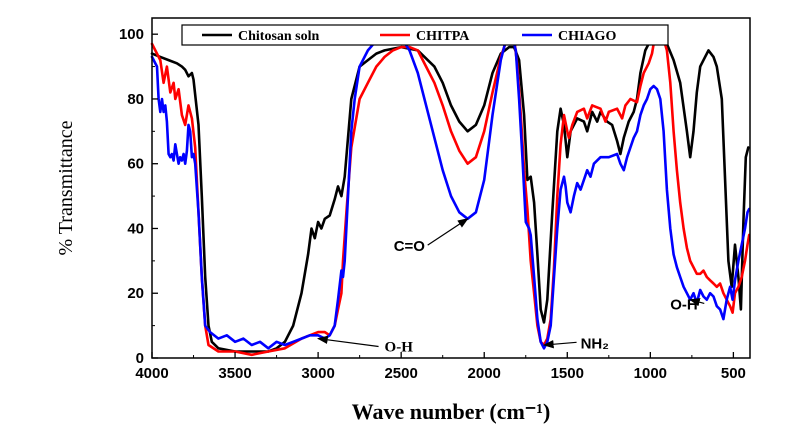 This screenshot has height=435, width=806. What do you see at coordinates (440, 367) in the screenshot?
I see `x-axis: 4000 3500 3000 2500 2000 1500 1000 500` at bounding box center [440, 367].